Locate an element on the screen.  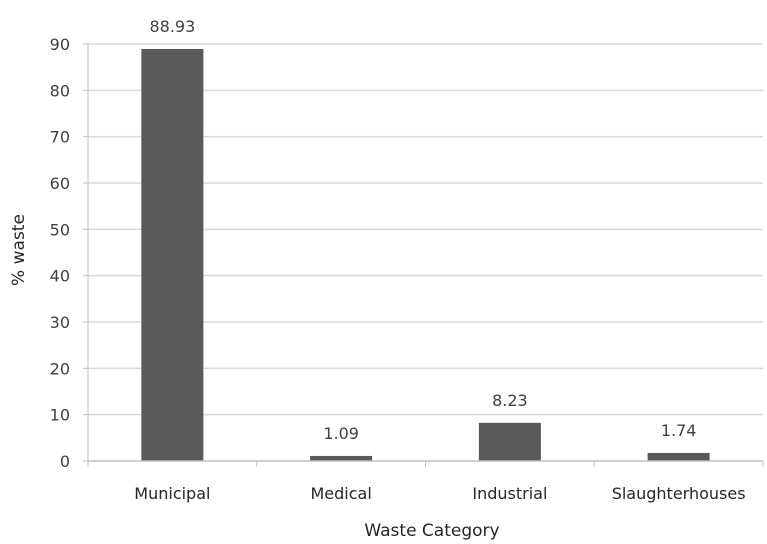
y-tick-label: 10 is located at coordinates (60, 415).